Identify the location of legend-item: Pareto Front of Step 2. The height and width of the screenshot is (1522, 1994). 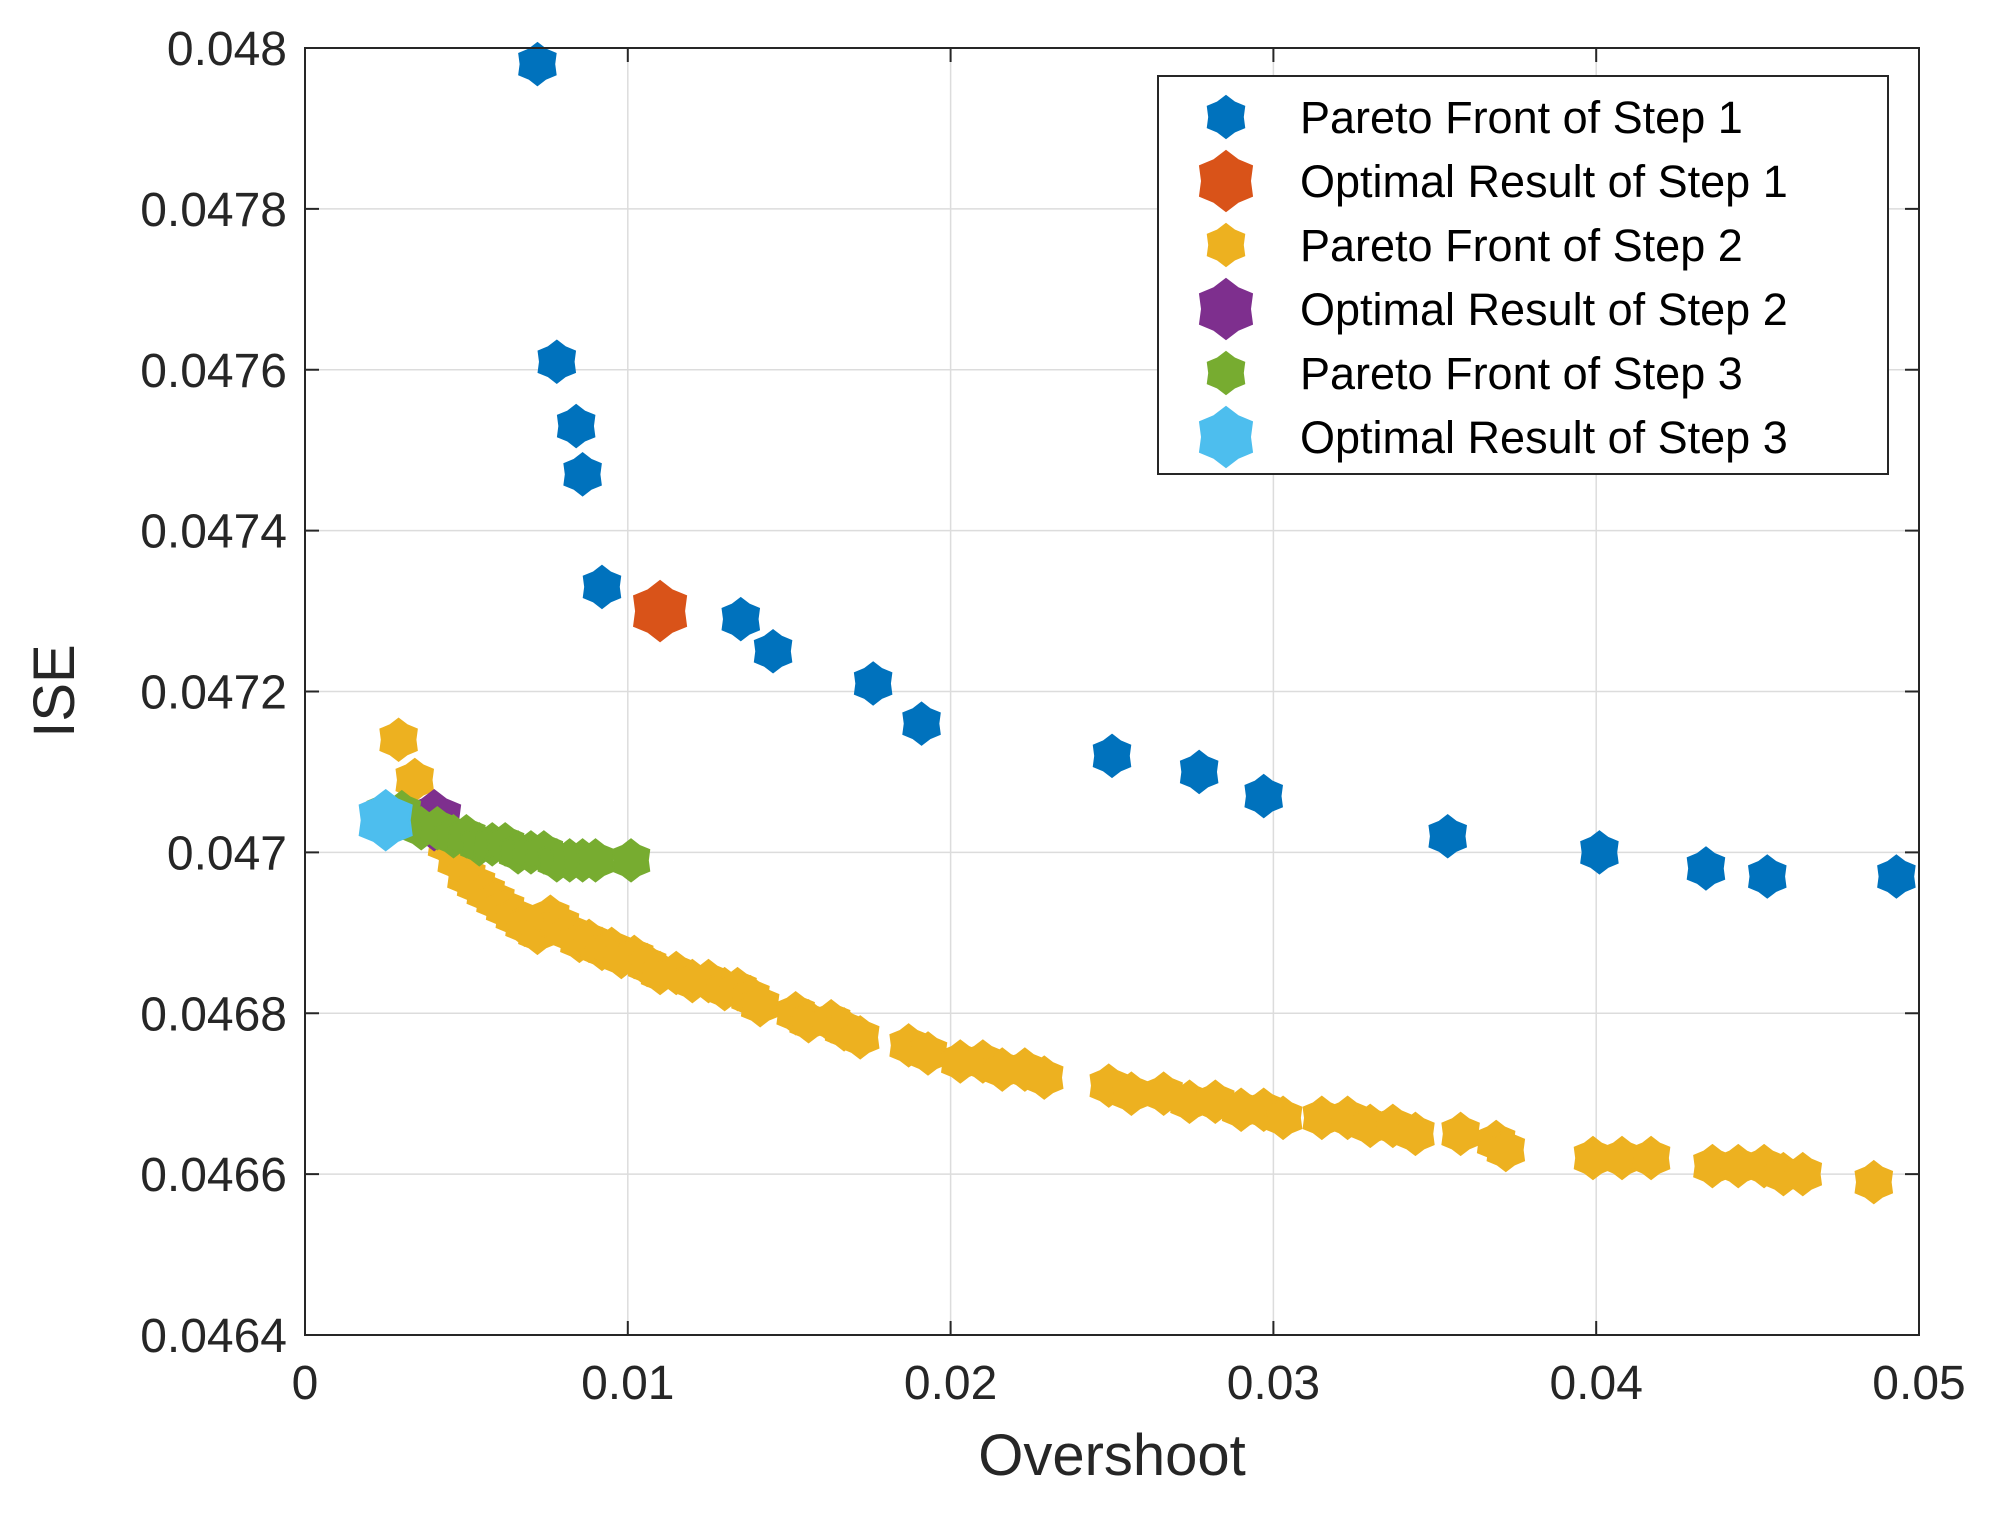
(1474, 245).